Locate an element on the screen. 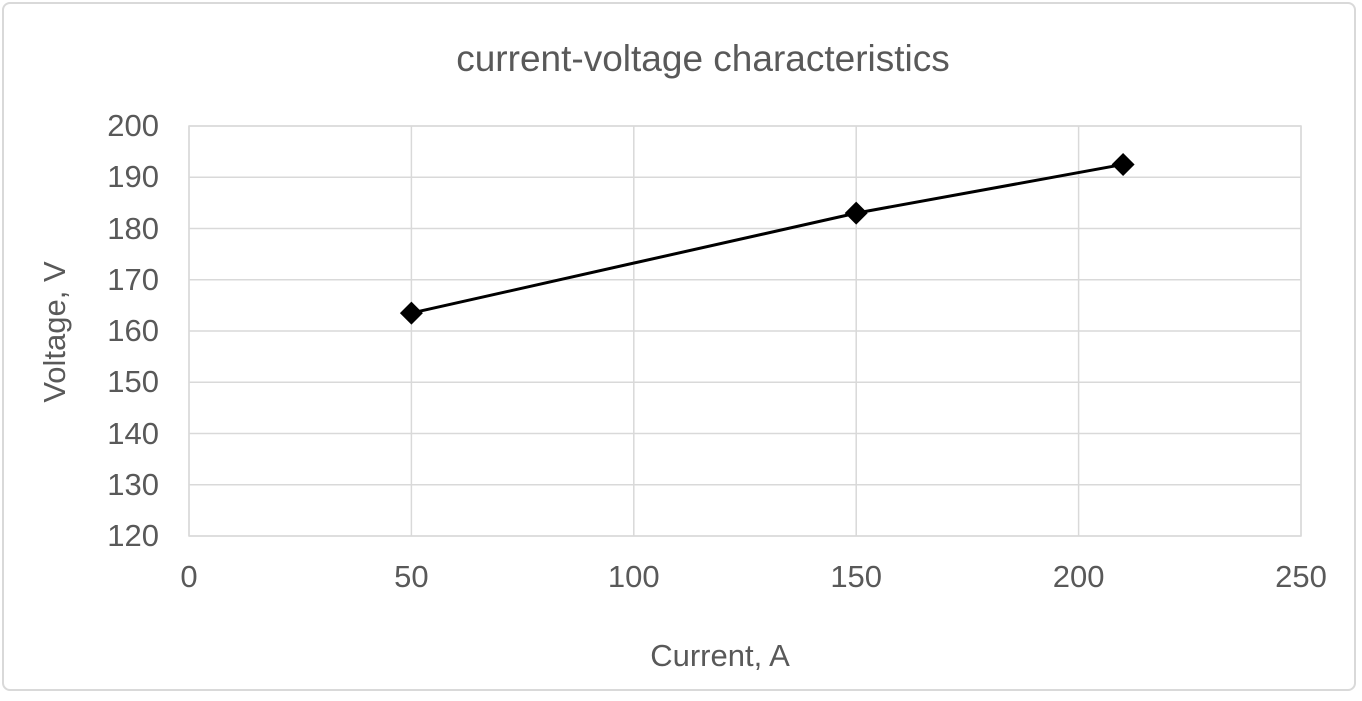 This screenshot has width=1362, height=701. x-tick-label: 50 is located at coordinates (411, 576).